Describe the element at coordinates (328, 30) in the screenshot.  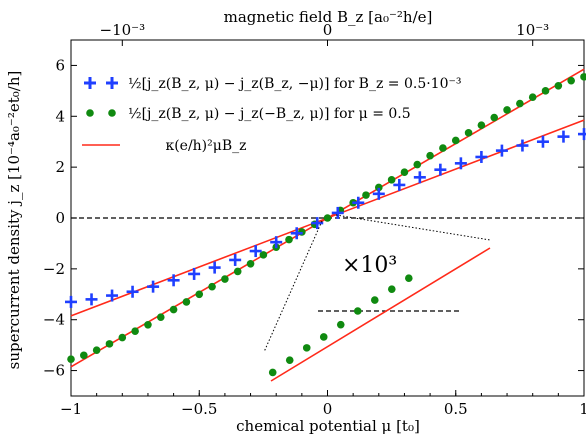
I see `top-tick-label: 0` at that location.